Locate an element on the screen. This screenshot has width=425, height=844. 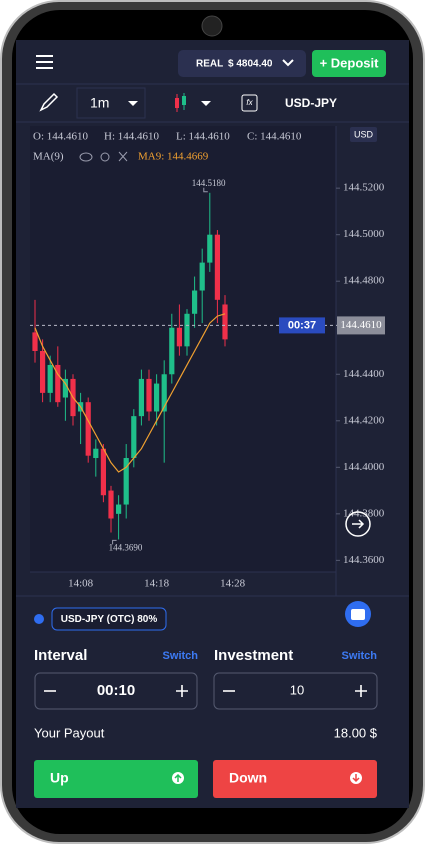
down-label: Down is located at coordinates (248, 778).